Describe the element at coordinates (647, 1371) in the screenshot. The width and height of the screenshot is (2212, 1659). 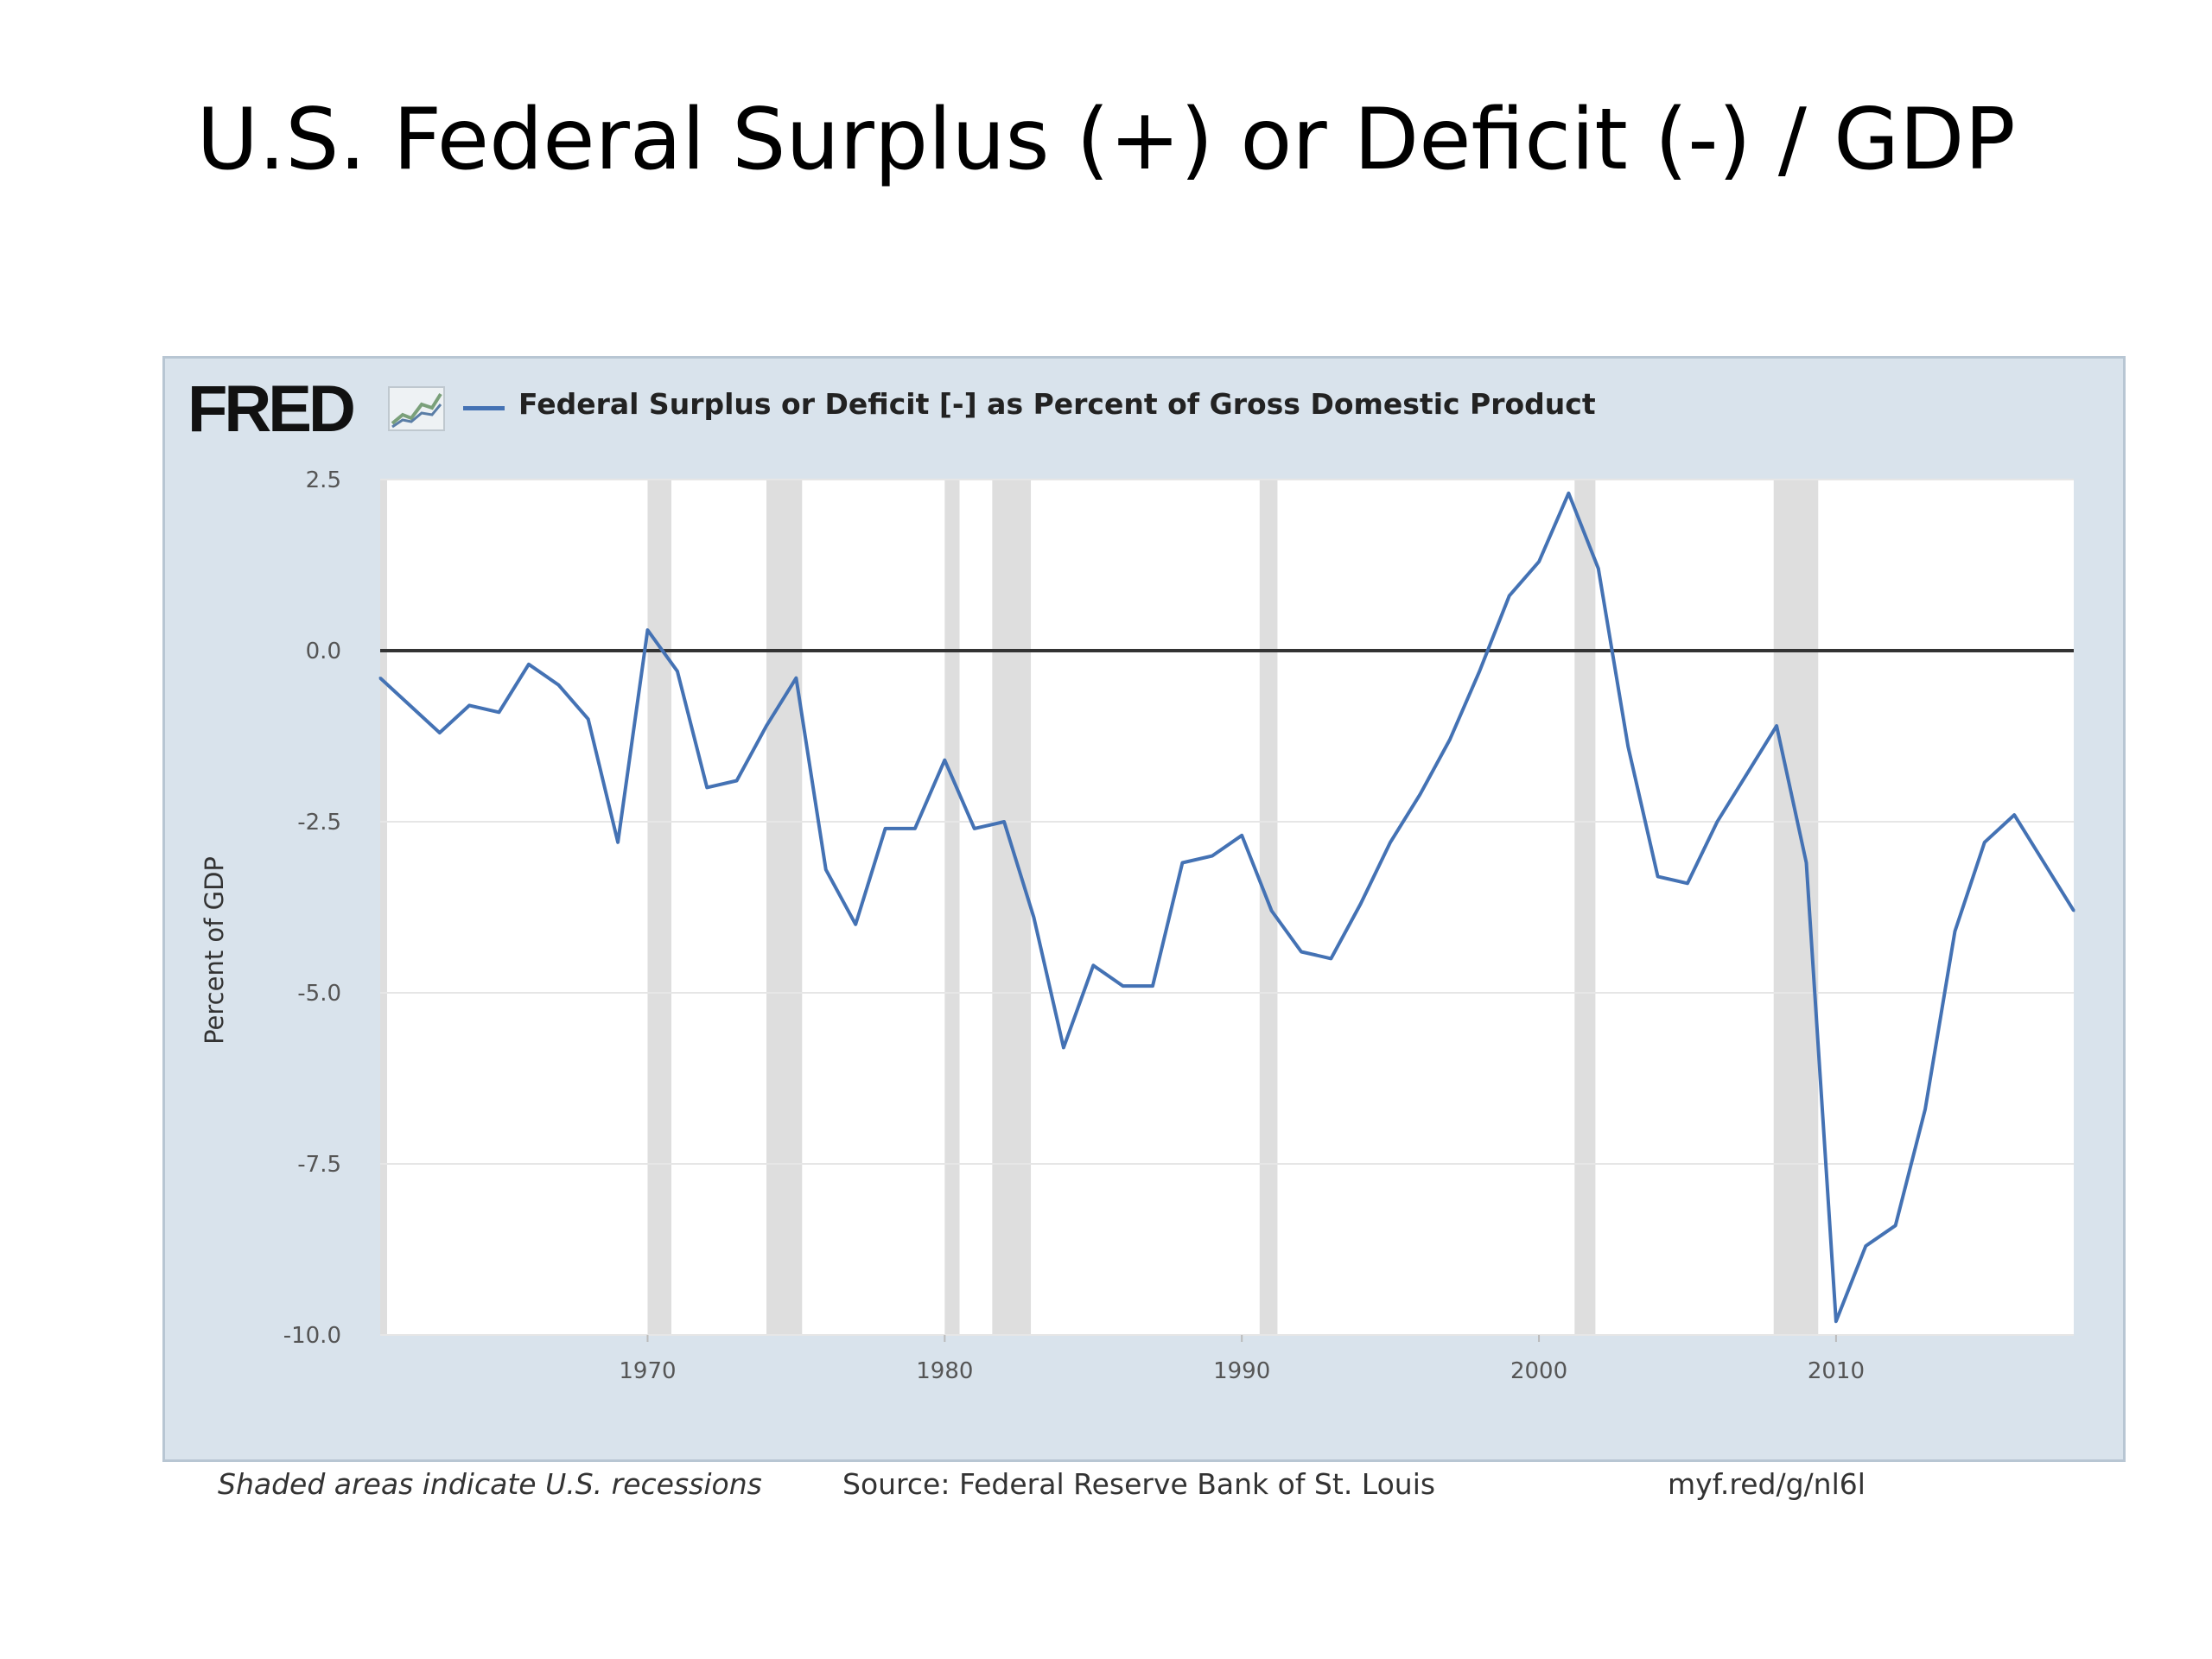
I see `x-tick-label: 1970` at that location.